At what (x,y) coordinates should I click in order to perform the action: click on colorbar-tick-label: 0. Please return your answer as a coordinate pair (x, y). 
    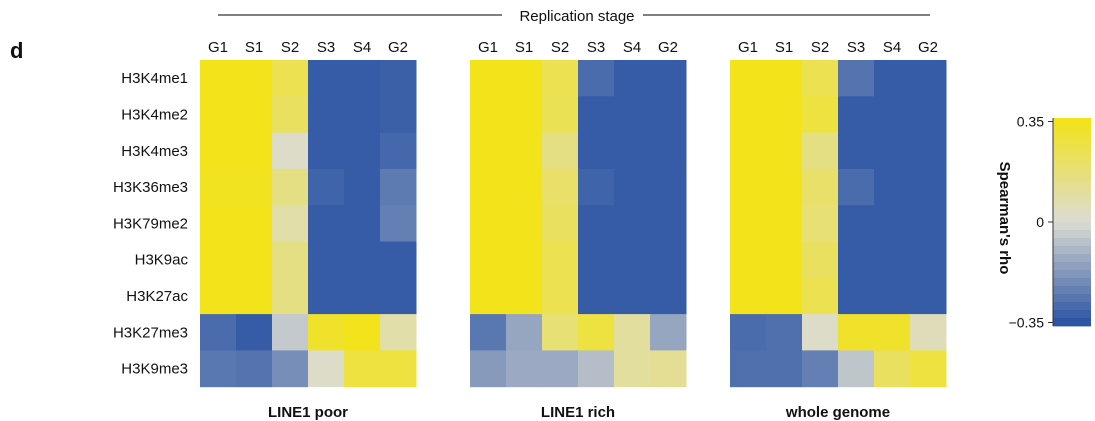
    Looking at the image, I should click on (1040, 222).